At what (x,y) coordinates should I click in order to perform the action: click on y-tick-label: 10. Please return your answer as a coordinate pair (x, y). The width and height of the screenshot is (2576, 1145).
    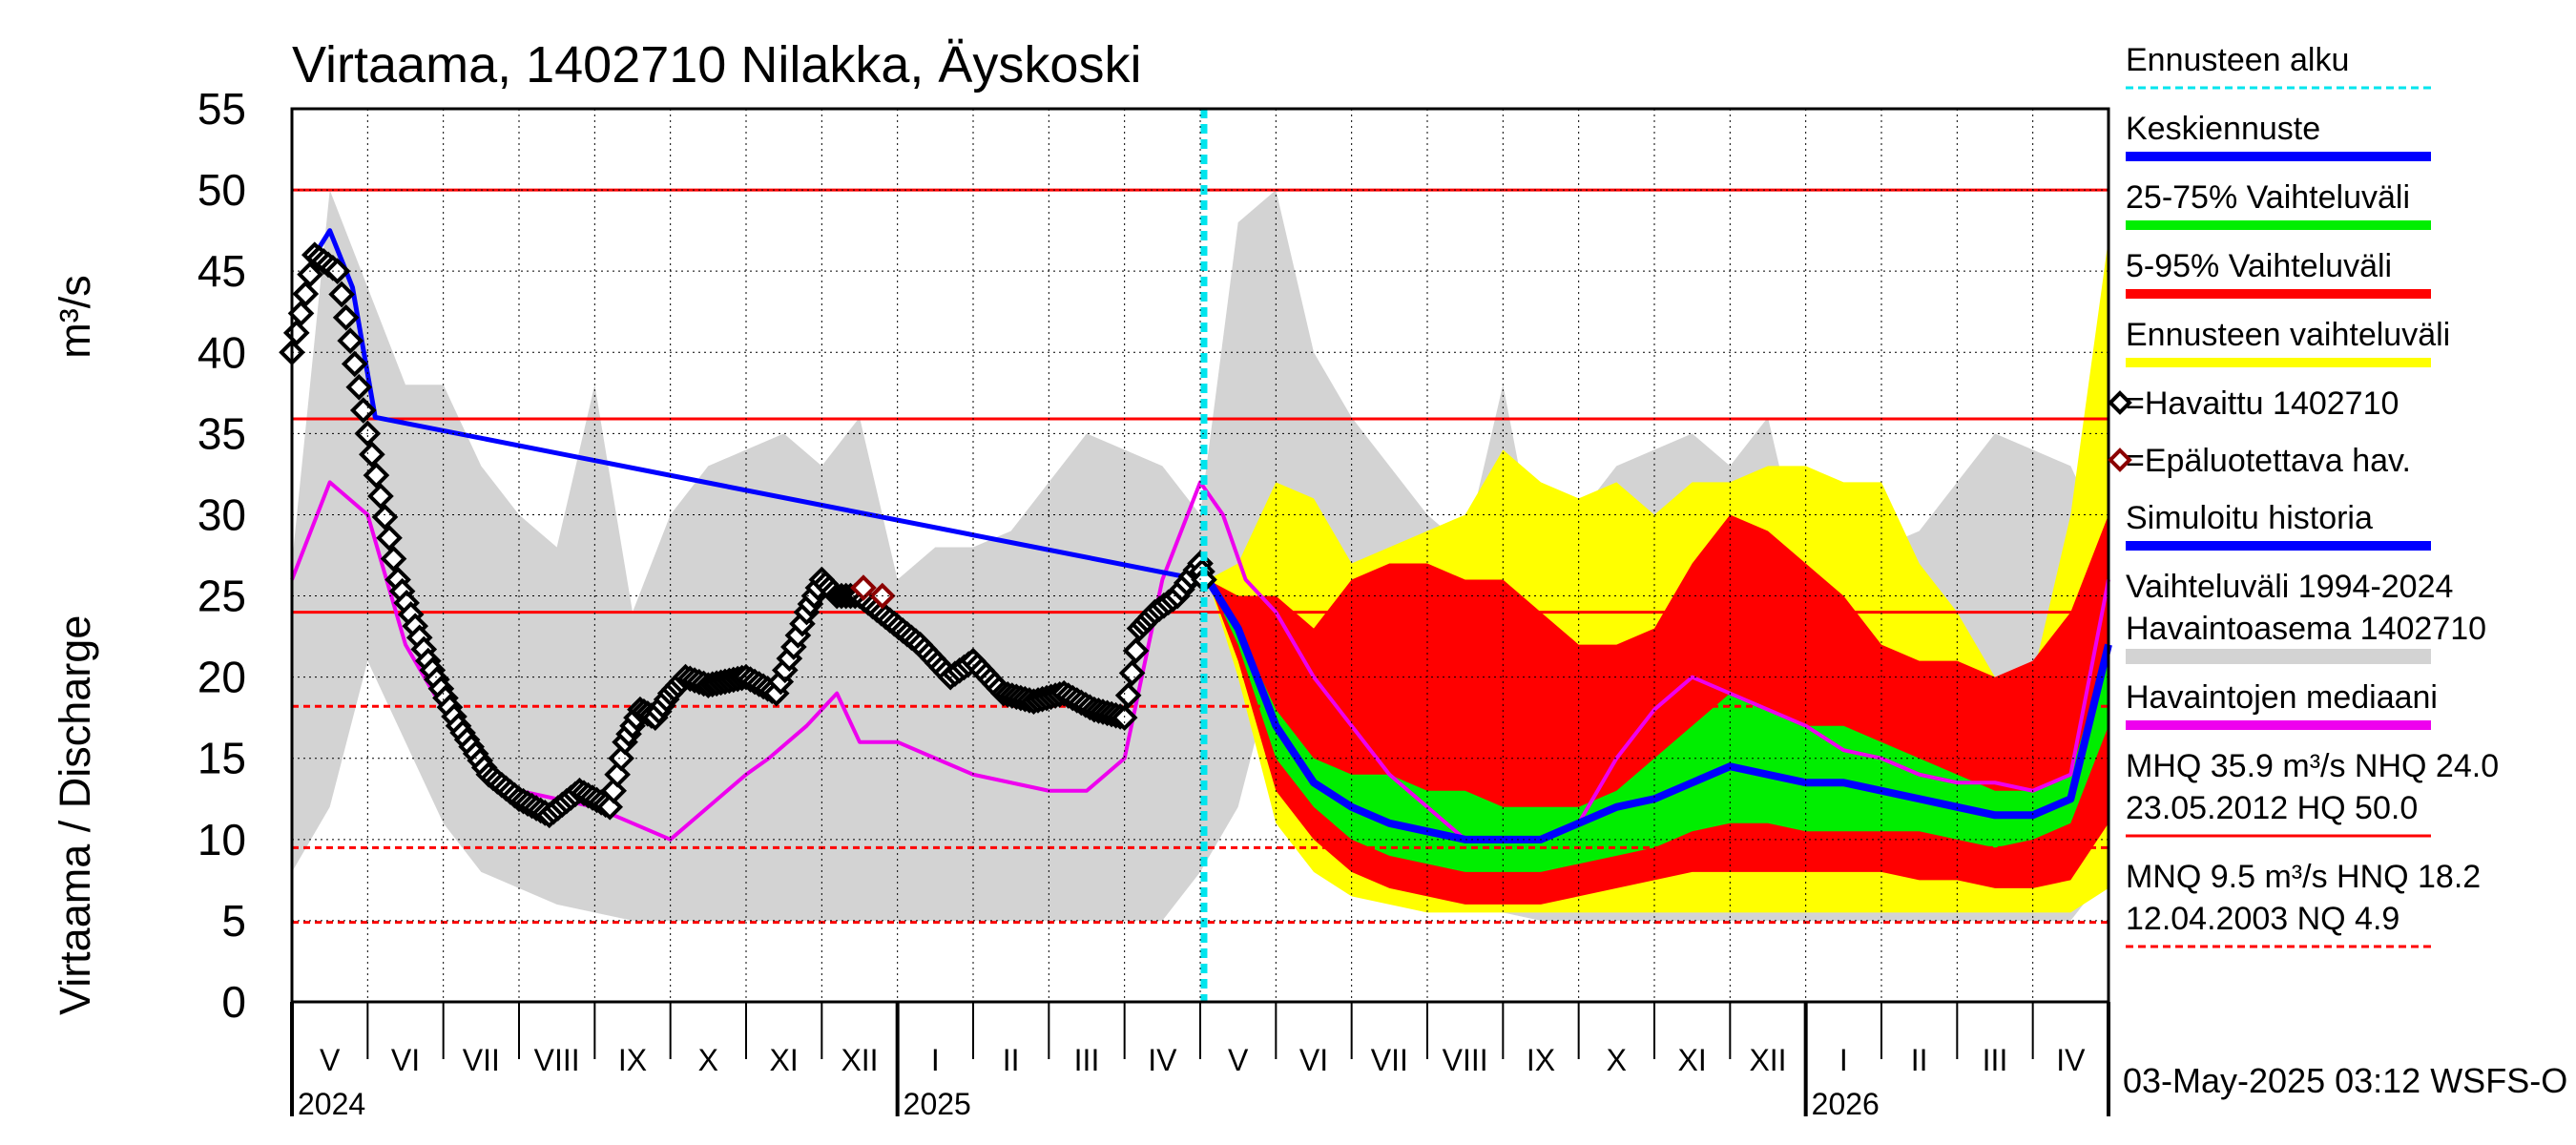
    Looking at the image, I should click on (221, 840).